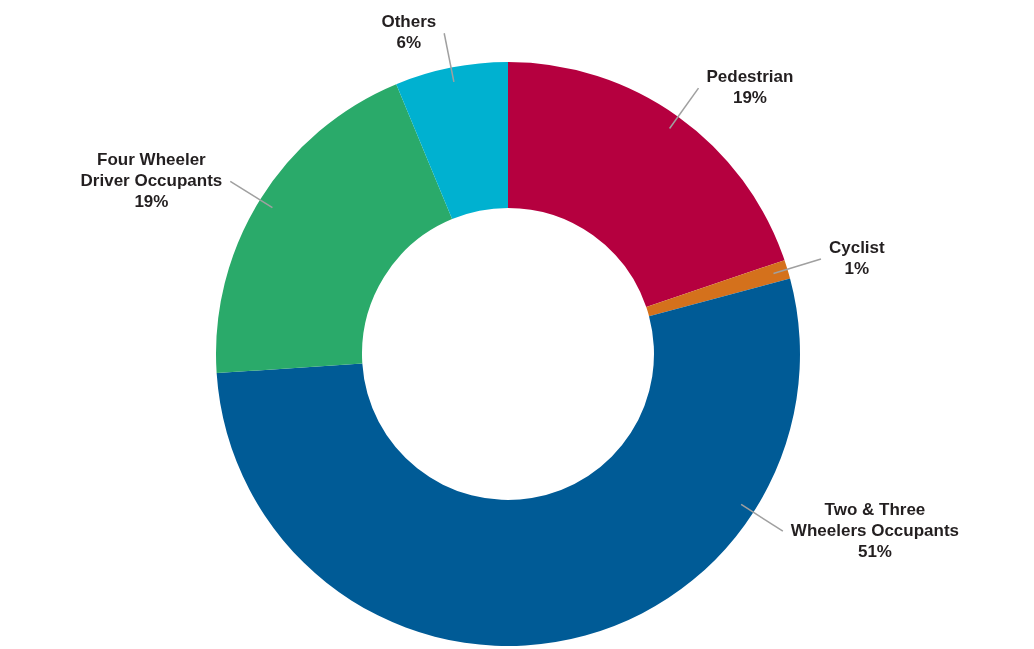 The width and height of the screenshot is (1034, 649). Describe the element at coordinates (409, 22) in the screenshot. I see `slice-label: Others` at that location.